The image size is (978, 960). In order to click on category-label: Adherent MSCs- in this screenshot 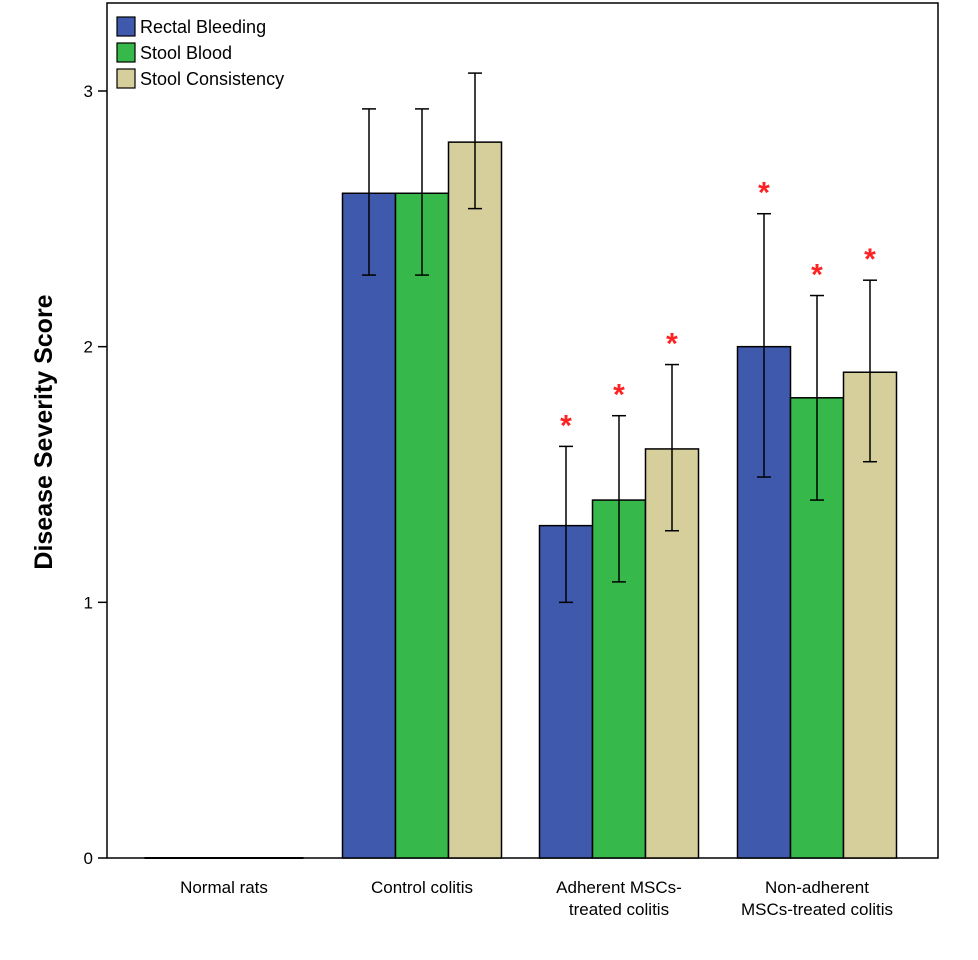, I will do `click(619, 887)`.